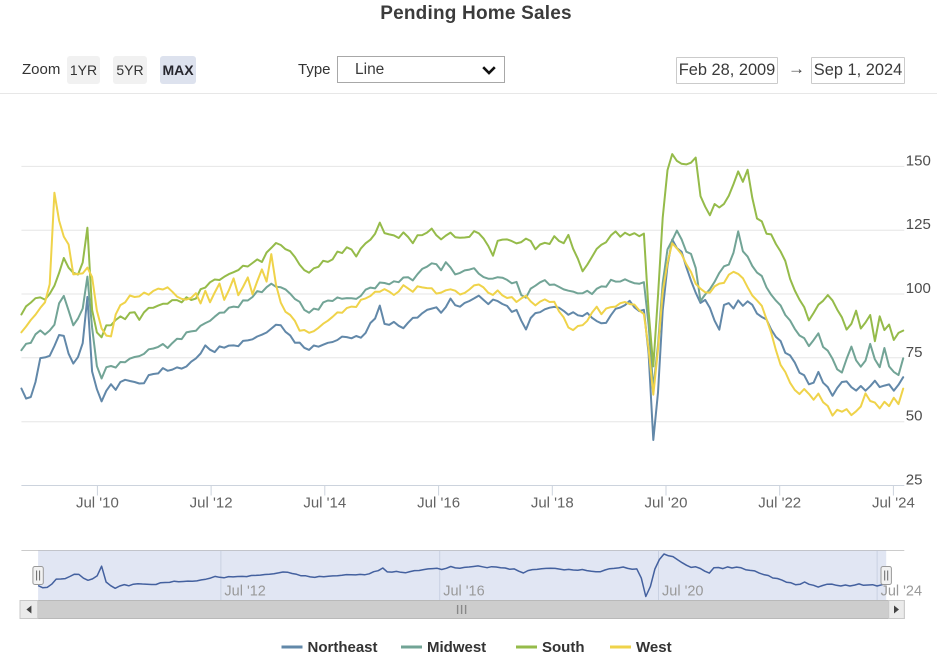 The height and width of the screenshot is (668, 937). What do you see at coordinates (97, 503) in the screenshot?
I see `svg-text: Jul '10` at bounding box center [97, 503].